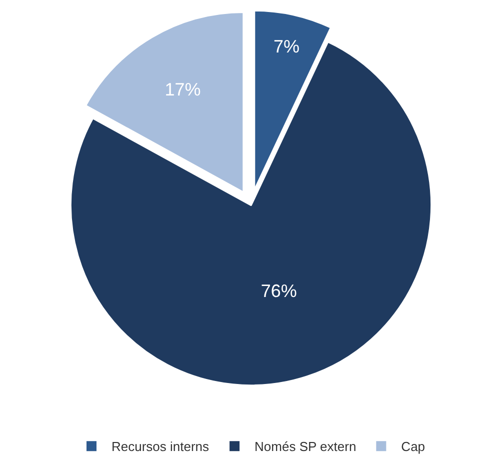 The height and width of the screenshot is (471, 502). I want to click on legend-label: Recursos interns, so click(161, 446).